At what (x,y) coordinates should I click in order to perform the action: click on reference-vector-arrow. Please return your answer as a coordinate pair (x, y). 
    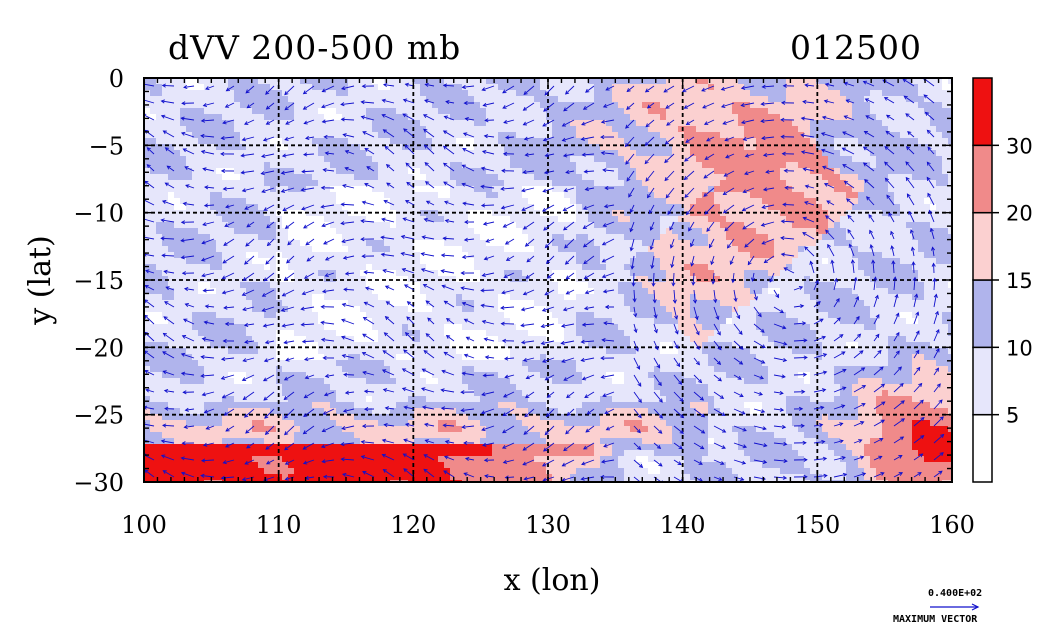
    Looking at the image, I should click on (955, 607).